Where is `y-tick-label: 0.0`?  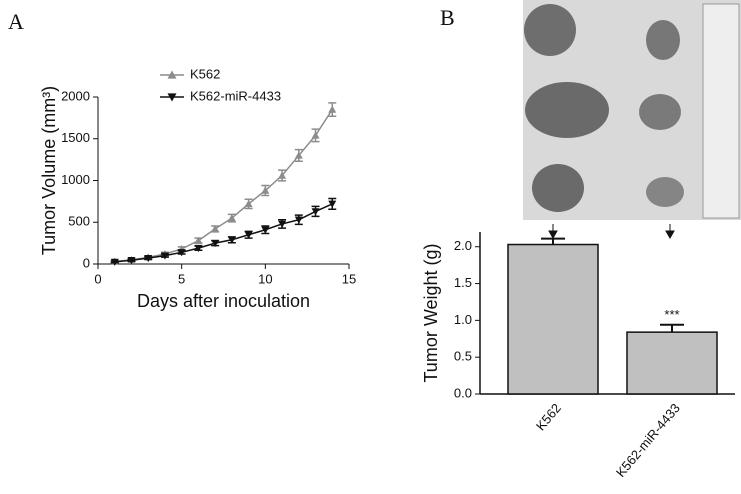
y-tick-label: 0.0 is located at coordinates (463, 392).